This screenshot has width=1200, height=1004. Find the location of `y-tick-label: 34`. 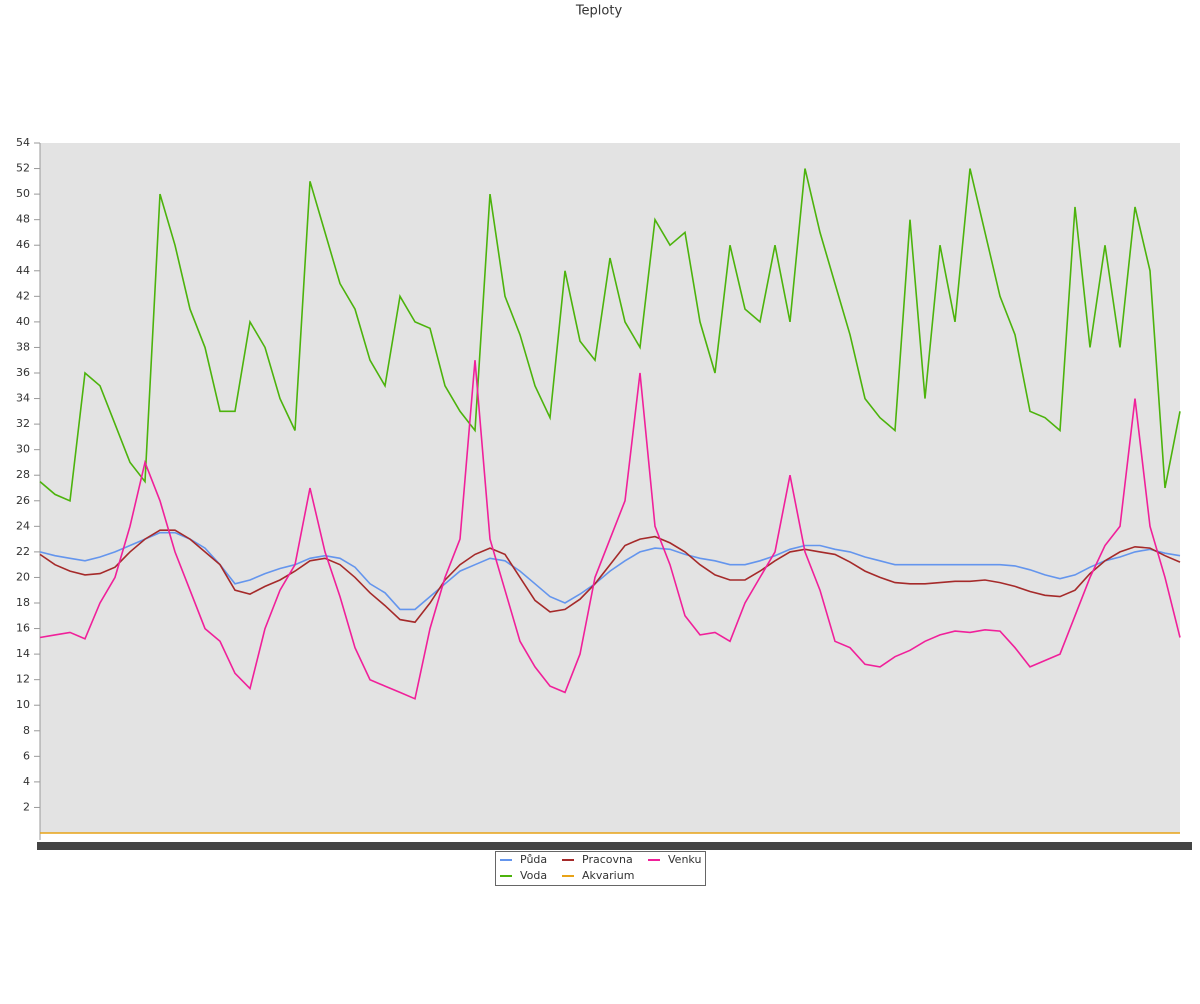

y-tick-label: 34 is located at coordinates (23, 398).